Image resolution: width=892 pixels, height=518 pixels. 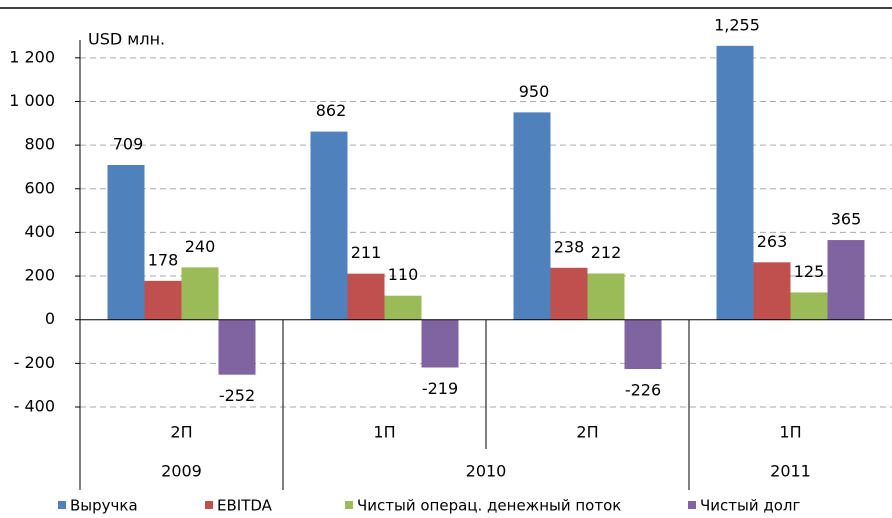 I want to click on legend-label: Выручка, so click(x=104, y=506).